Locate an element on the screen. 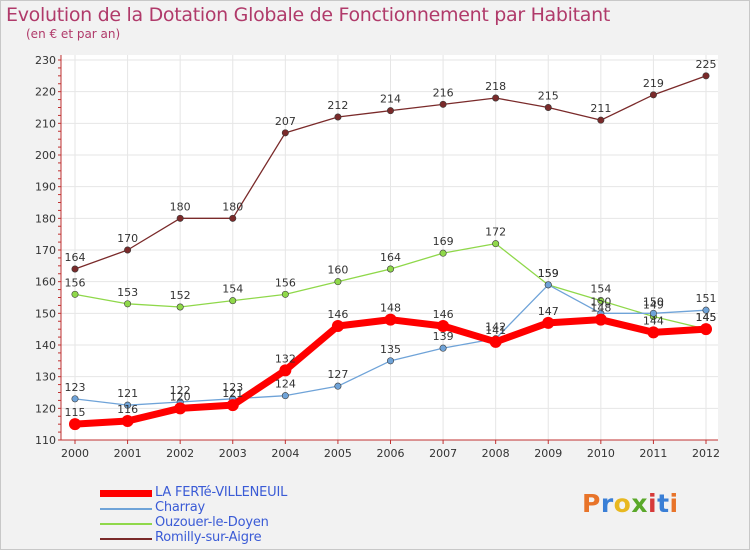 The width and height of the screenshot is (750, 550). y-tick-label: 120 is located at coordinates (45, 408).